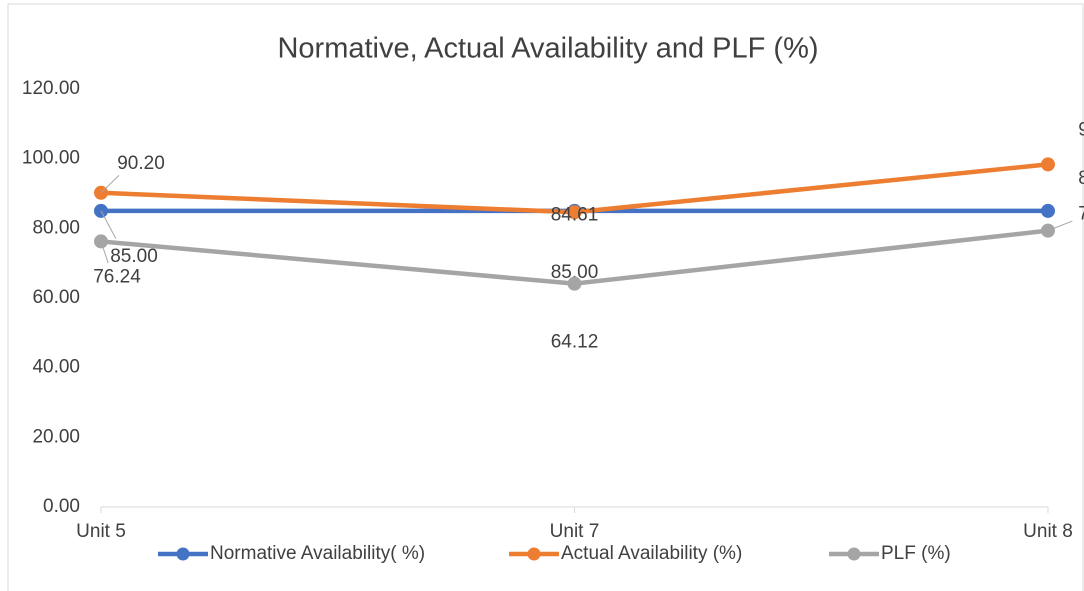 This screenshot has width=1084, height=591. Describe the element at coordinates (51, 88) in the screenshot. I see `y-tick-label: 120.00` at that location.